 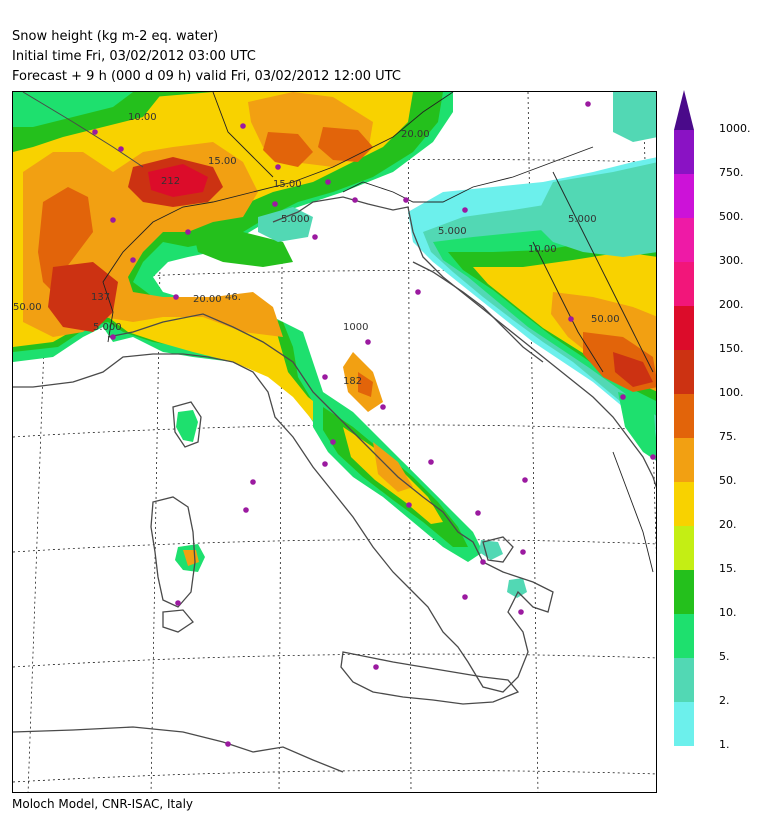 I want to click on model-credit: Moloch Model, CNR-ISAC, Italy, so click(x=103, y=804).